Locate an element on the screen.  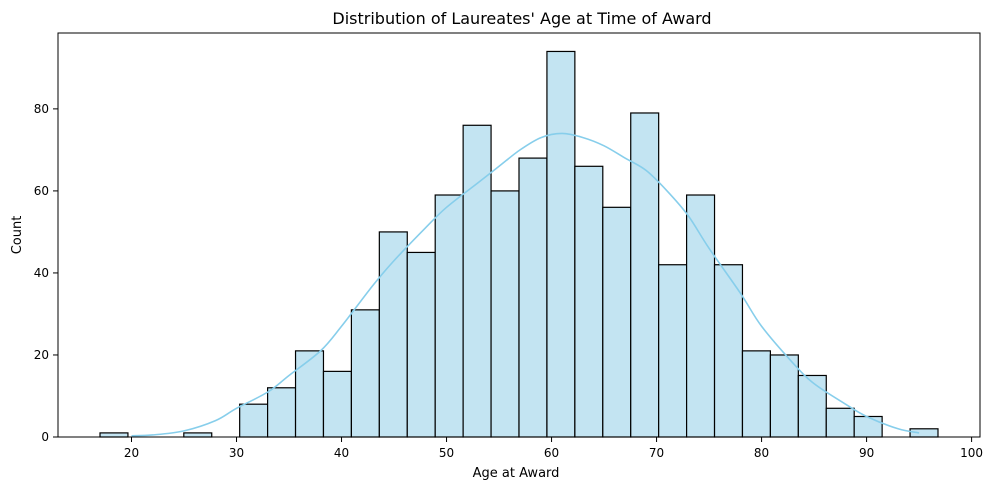
x-tick-label: 30 is located at coordinates (236, 453).